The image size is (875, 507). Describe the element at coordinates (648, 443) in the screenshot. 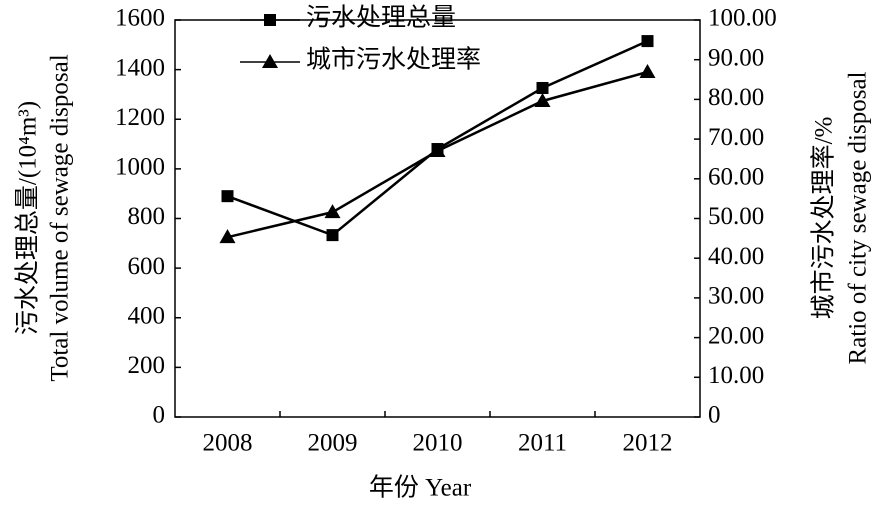

I see `x-tick-label: 2012` at that location.